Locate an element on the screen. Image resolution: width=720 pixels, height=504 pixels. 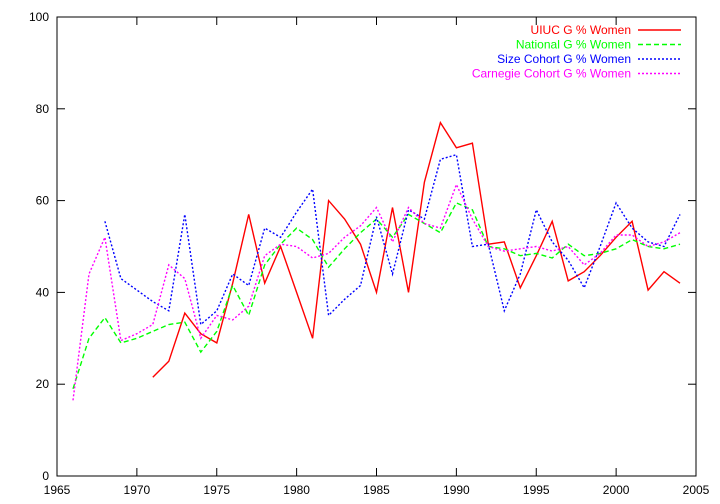
y-tick-label: 0 is located at coordinates (45, 476).